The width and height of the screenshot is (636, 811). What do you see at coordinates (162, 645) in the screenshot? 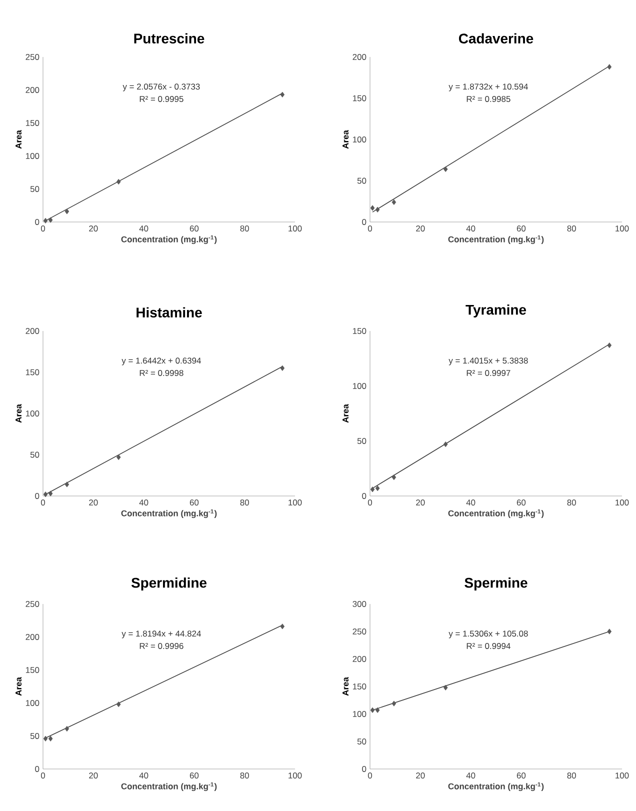
I see `annotation: R² = 0.9996` at bounding box center [162, 645].